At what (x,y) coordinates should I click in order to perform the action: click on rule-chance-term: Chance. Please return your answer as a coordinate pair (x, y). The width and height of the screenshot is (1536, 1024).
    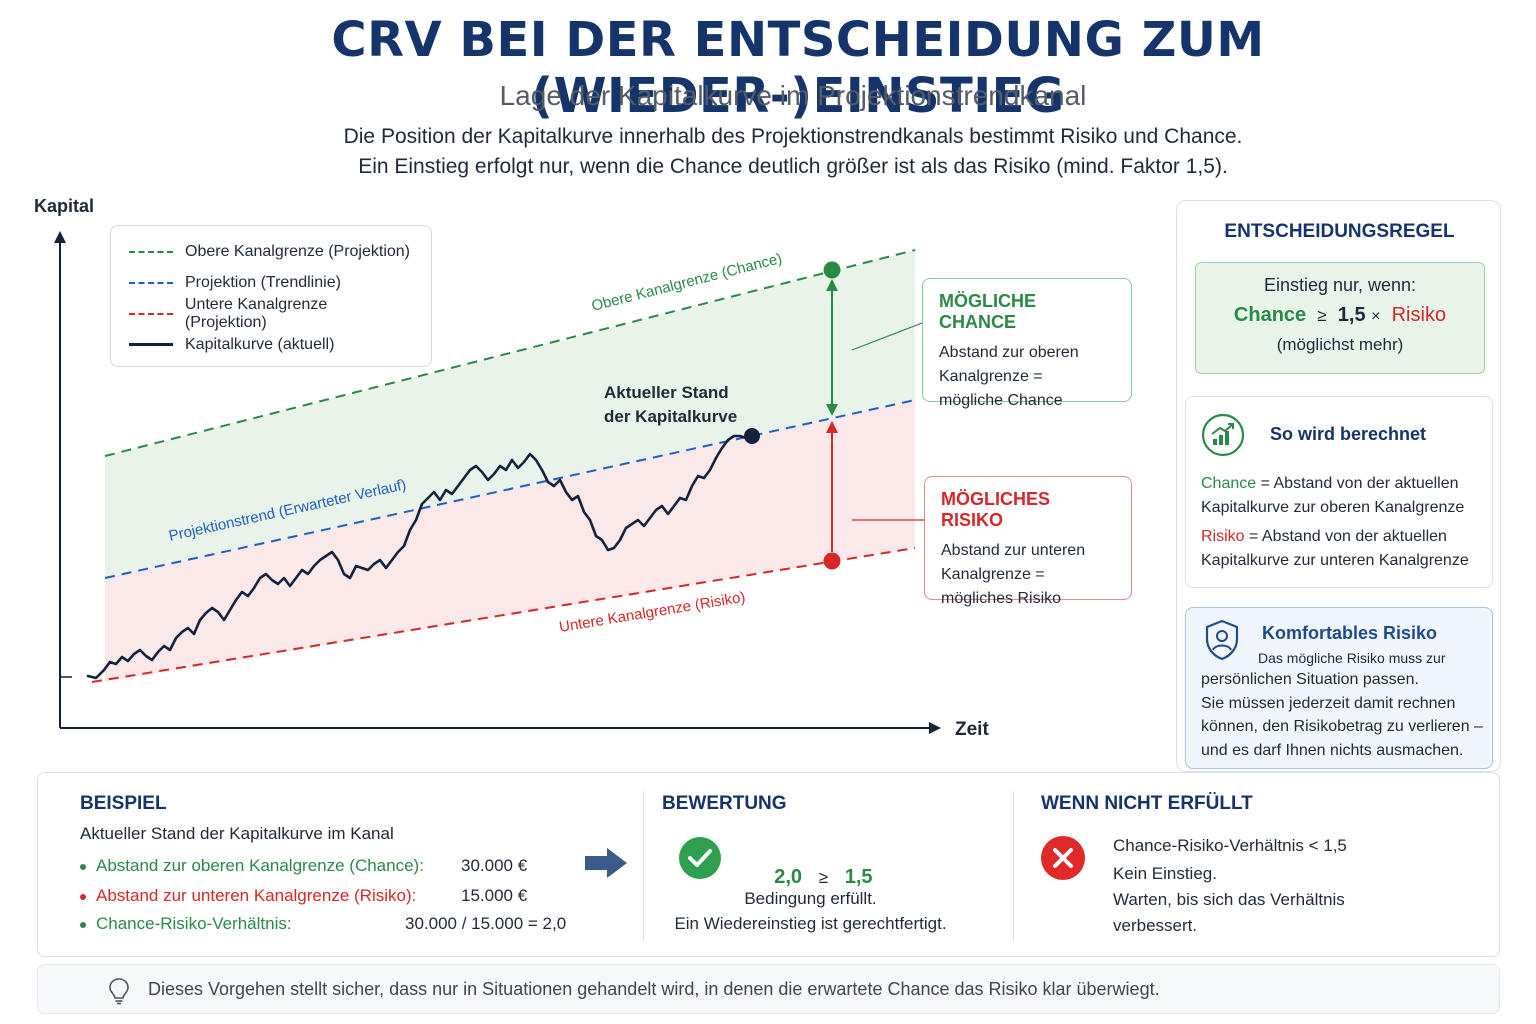
    Looking at the image, I should click on (1270, 315).